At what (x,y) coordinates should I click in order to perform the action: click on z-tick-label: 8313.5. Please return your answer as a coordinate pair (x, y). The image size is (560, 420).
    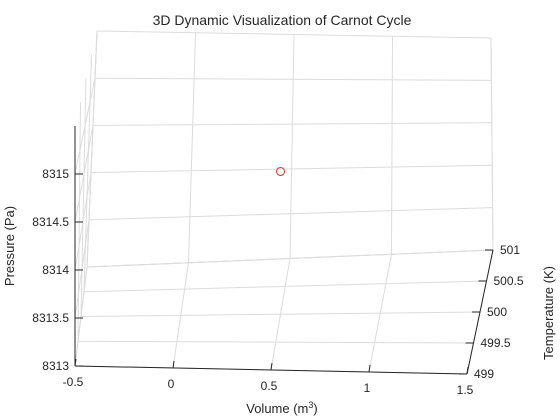
    Looking at the image, I should click on (50, 318).